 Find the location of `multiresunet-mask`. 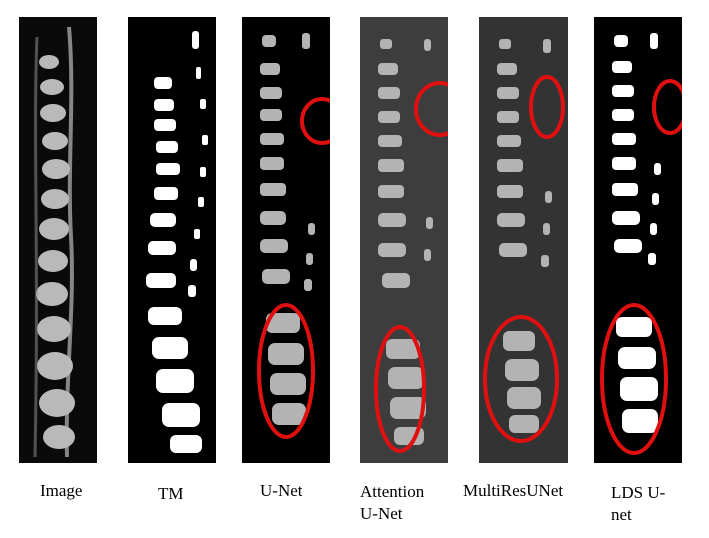

multiresunet-mask is located at coordinates (523, 240).